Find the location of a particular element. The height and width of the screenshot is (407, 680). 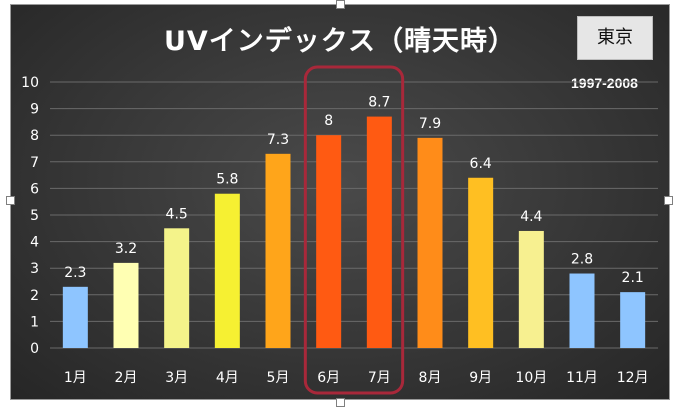

y-tick-label: 7 is located at coordinates (34, 163).